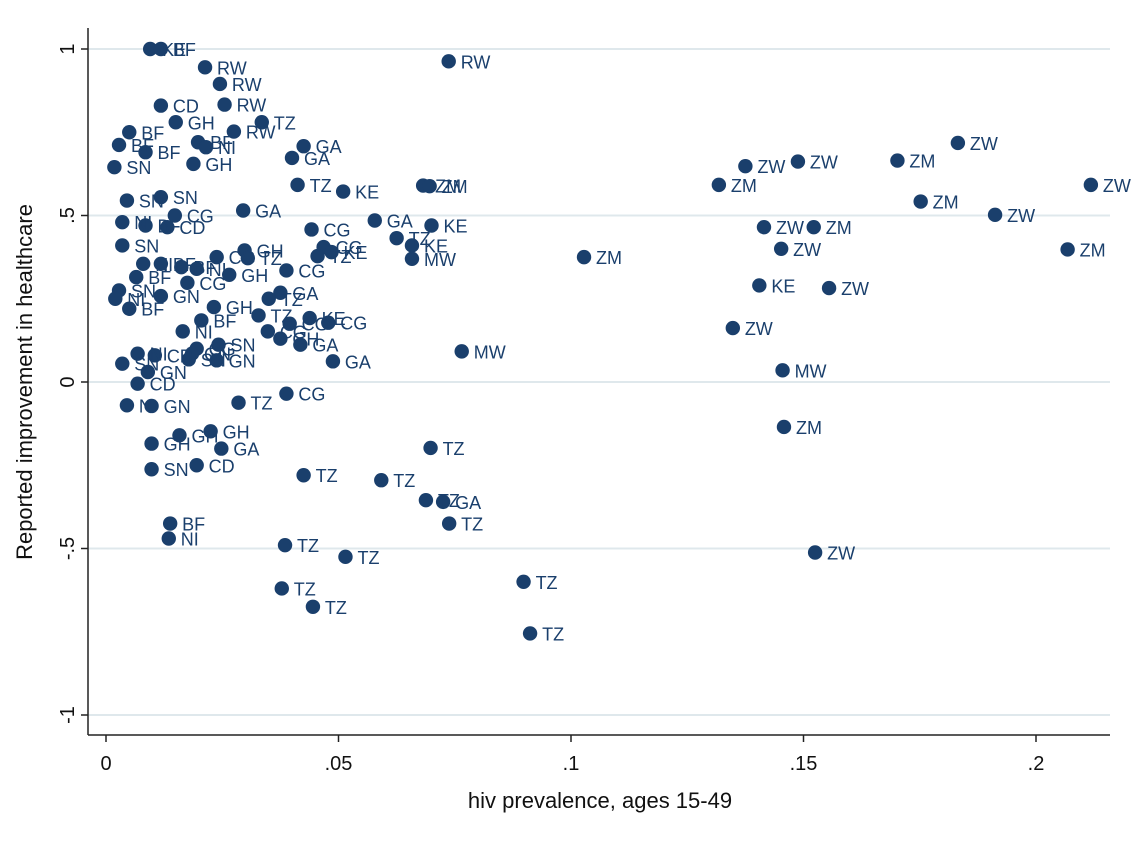  What do you see at coordinates (339, 764) in the screenshot?
I see `x-tick-label: .05` at bounding box center [339, 764].